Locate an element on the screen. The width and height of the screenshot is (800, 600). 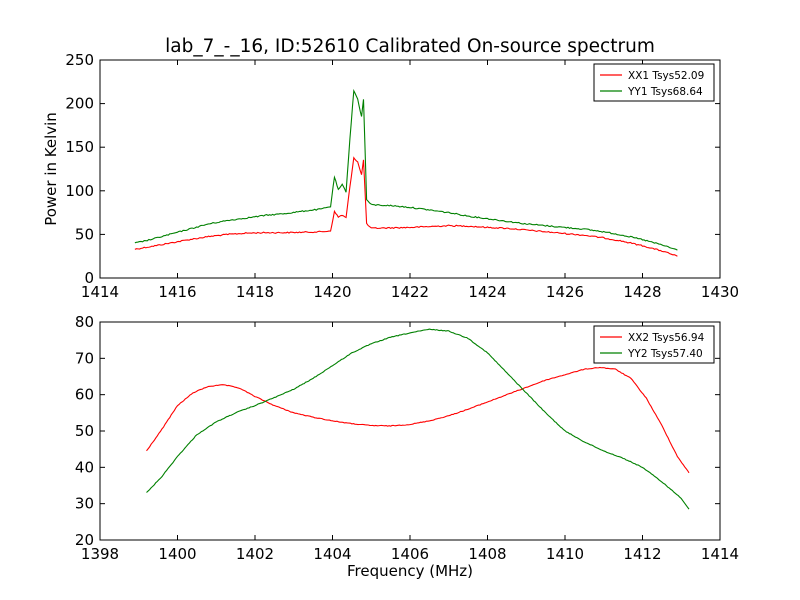
legend: XX1 Tsys52.09 YY1 Tsys68.64 is located at coordinates (654, 82).